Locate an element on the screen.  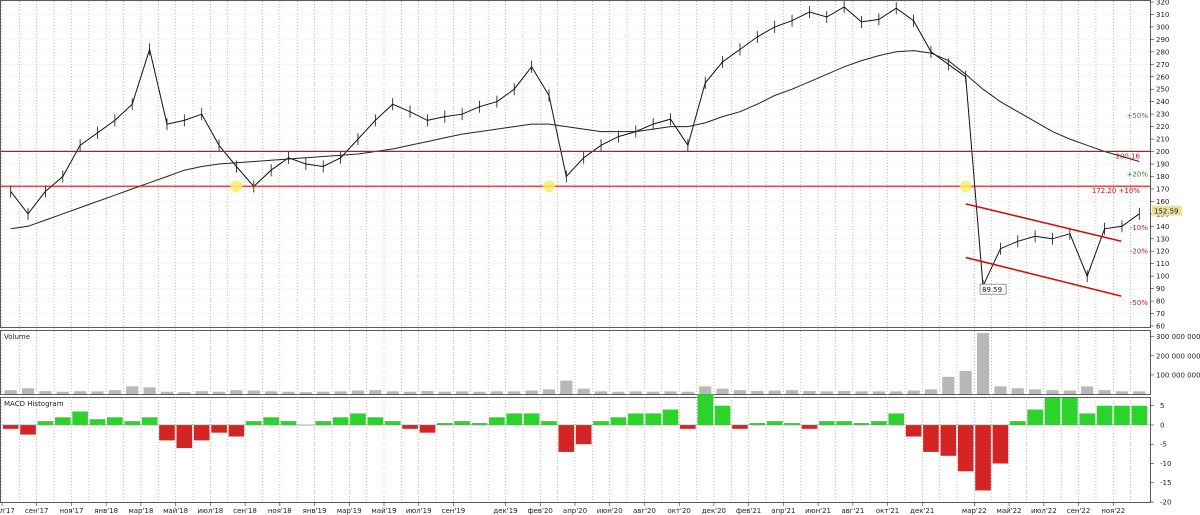
x-tick-label: апр'20 is located at coordinates (575, 511).